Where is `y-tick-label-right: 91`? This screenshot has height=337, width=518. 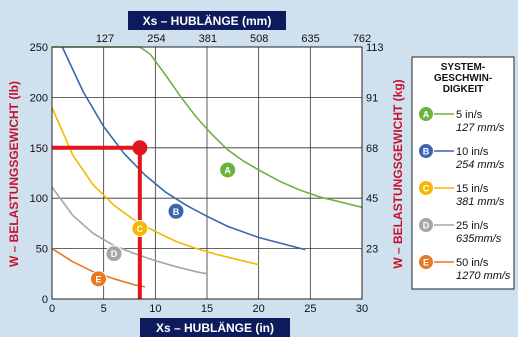
y-tick-label-right: 91 is located at coordinates (372, 98).